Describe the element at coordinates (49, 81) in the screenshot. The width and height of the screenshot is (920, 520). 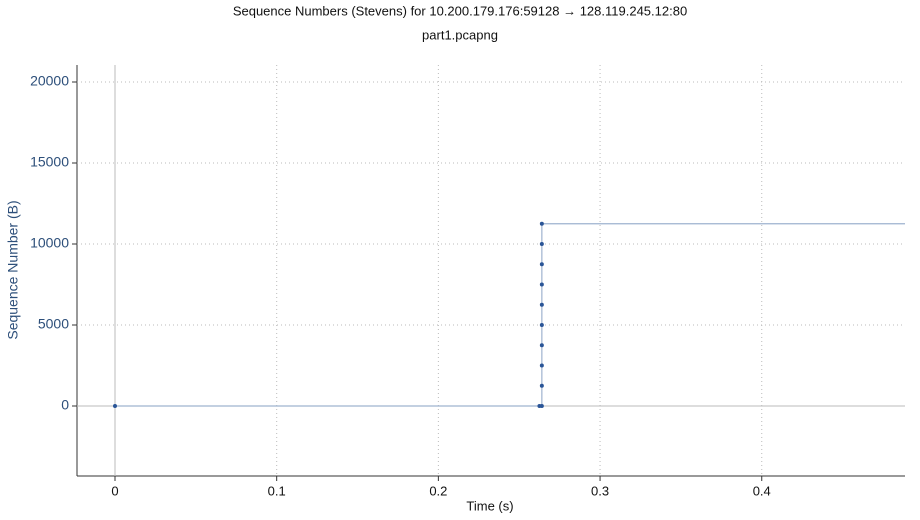
I see `y-tick-label: 20000` at that location.